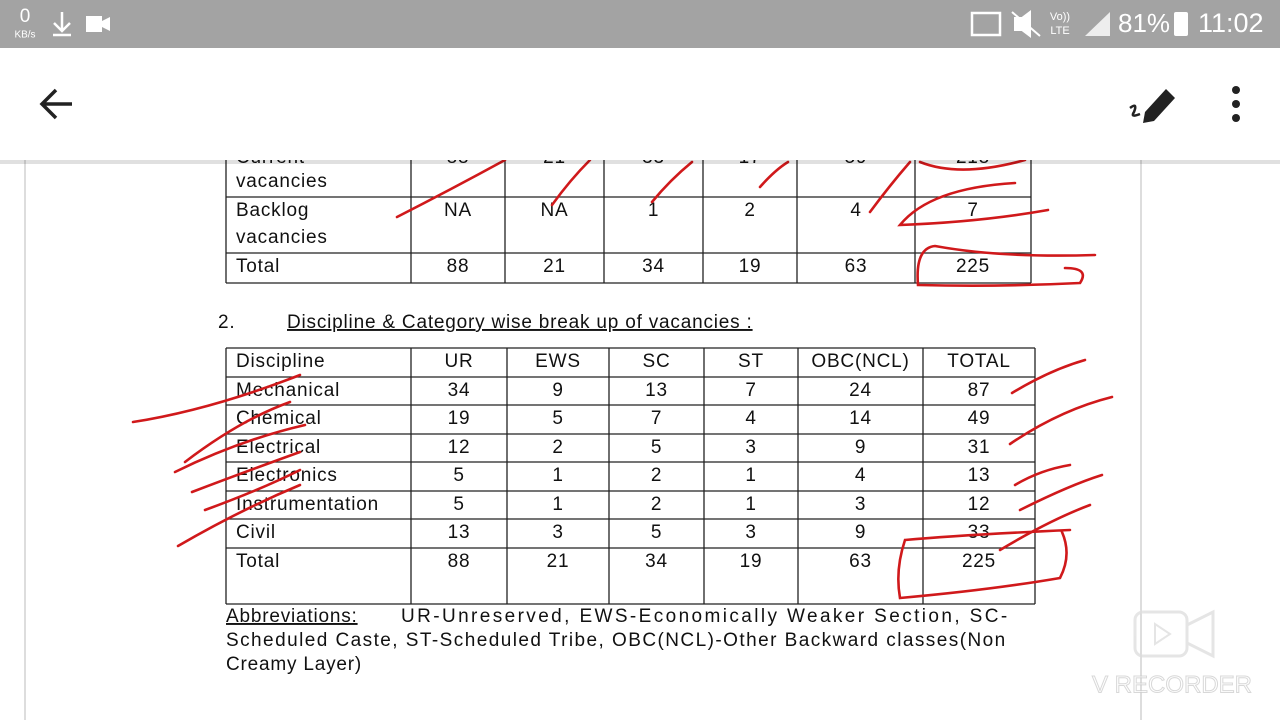  I want to click on signal-icon, so click(1097, 24).